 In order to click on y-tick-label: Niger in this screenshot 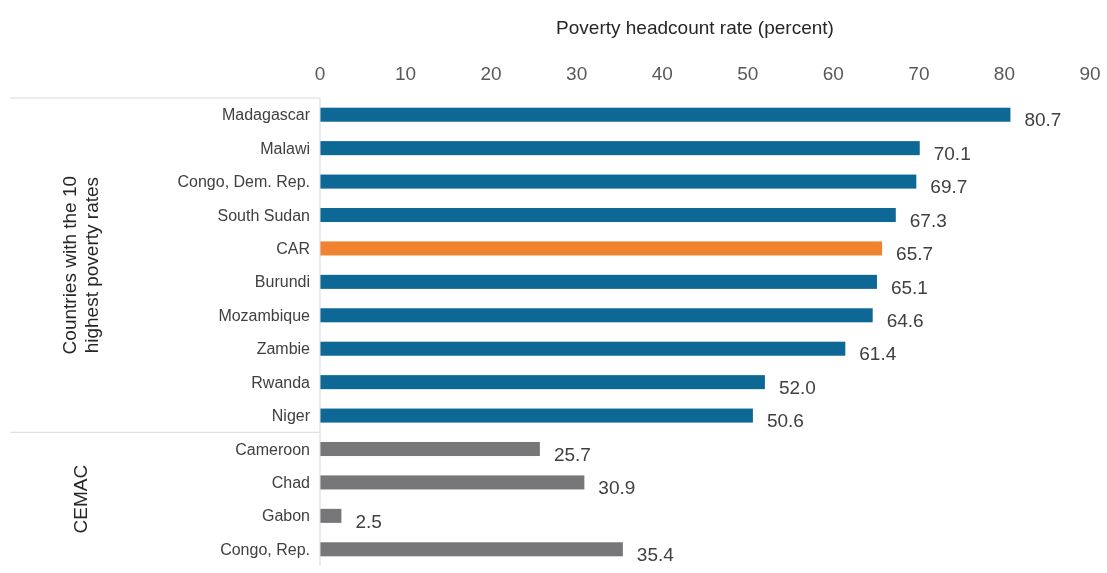, I will do `click(291, 416)`.